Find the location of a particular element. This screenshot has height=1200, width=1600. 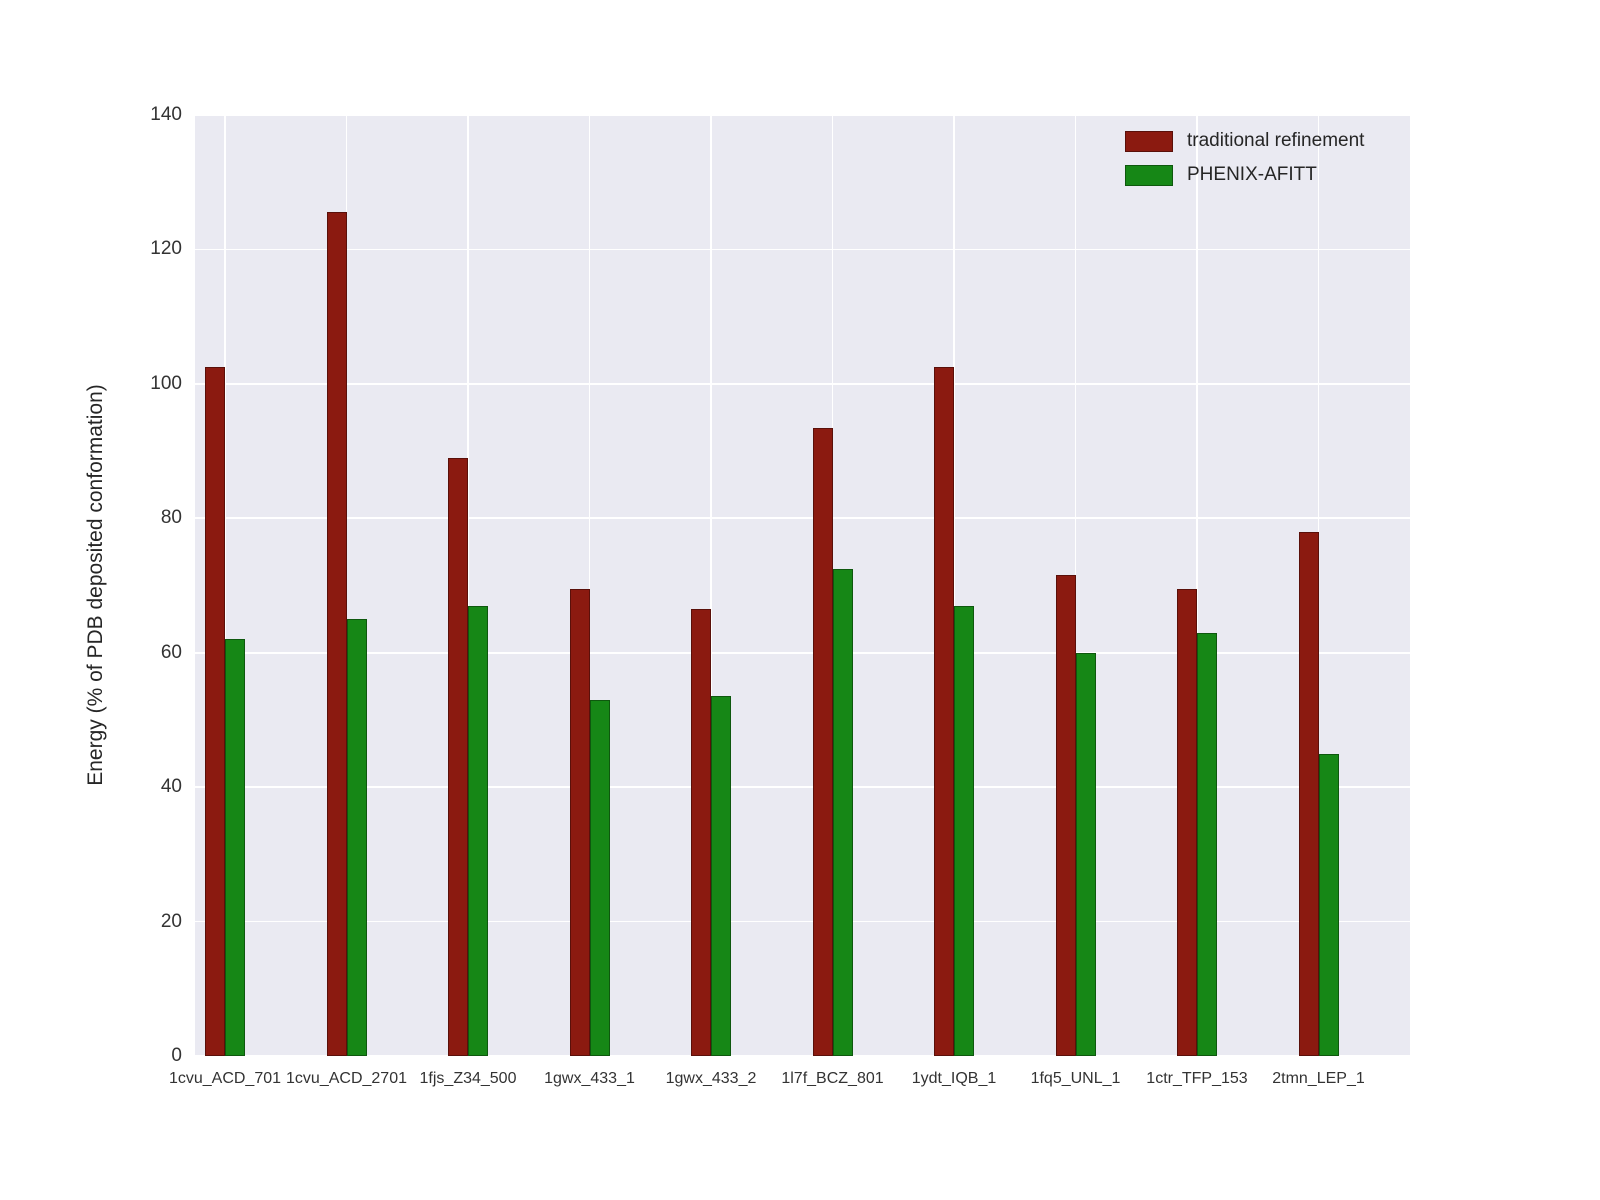

x-tick-label: 1cvu_ACD_701 is located at coordinates (225, 1078).